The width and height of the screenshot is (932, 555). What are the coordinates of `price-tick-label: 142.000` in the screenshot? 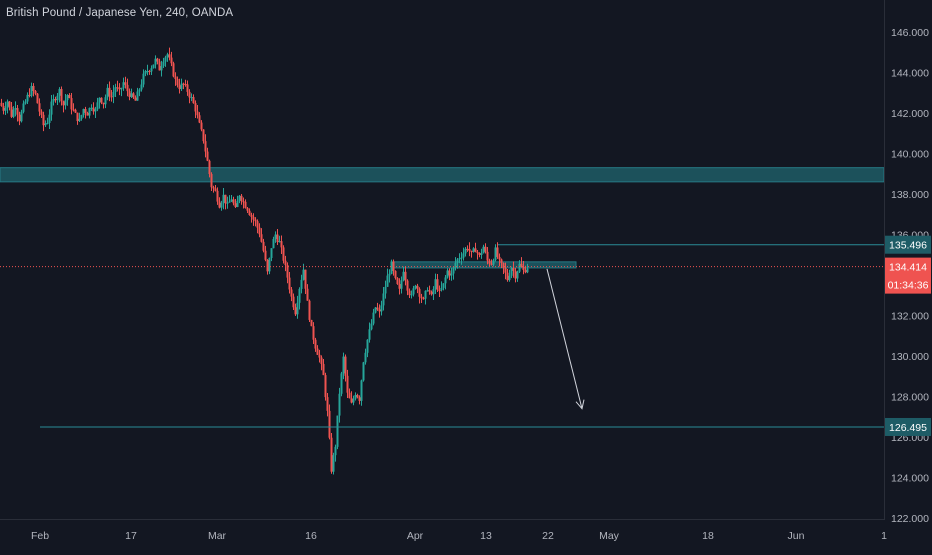 It's located at (910, 114).